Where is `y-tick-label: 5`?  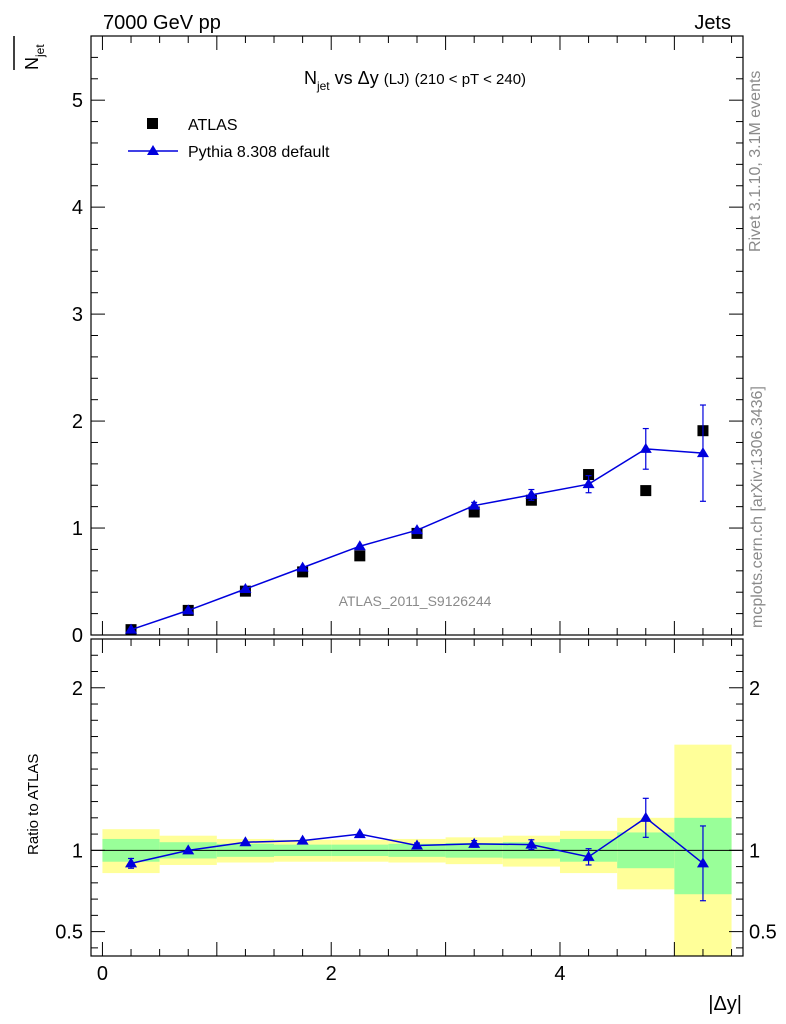 y-tick-label: 5 is located at coordinates (77, 101).